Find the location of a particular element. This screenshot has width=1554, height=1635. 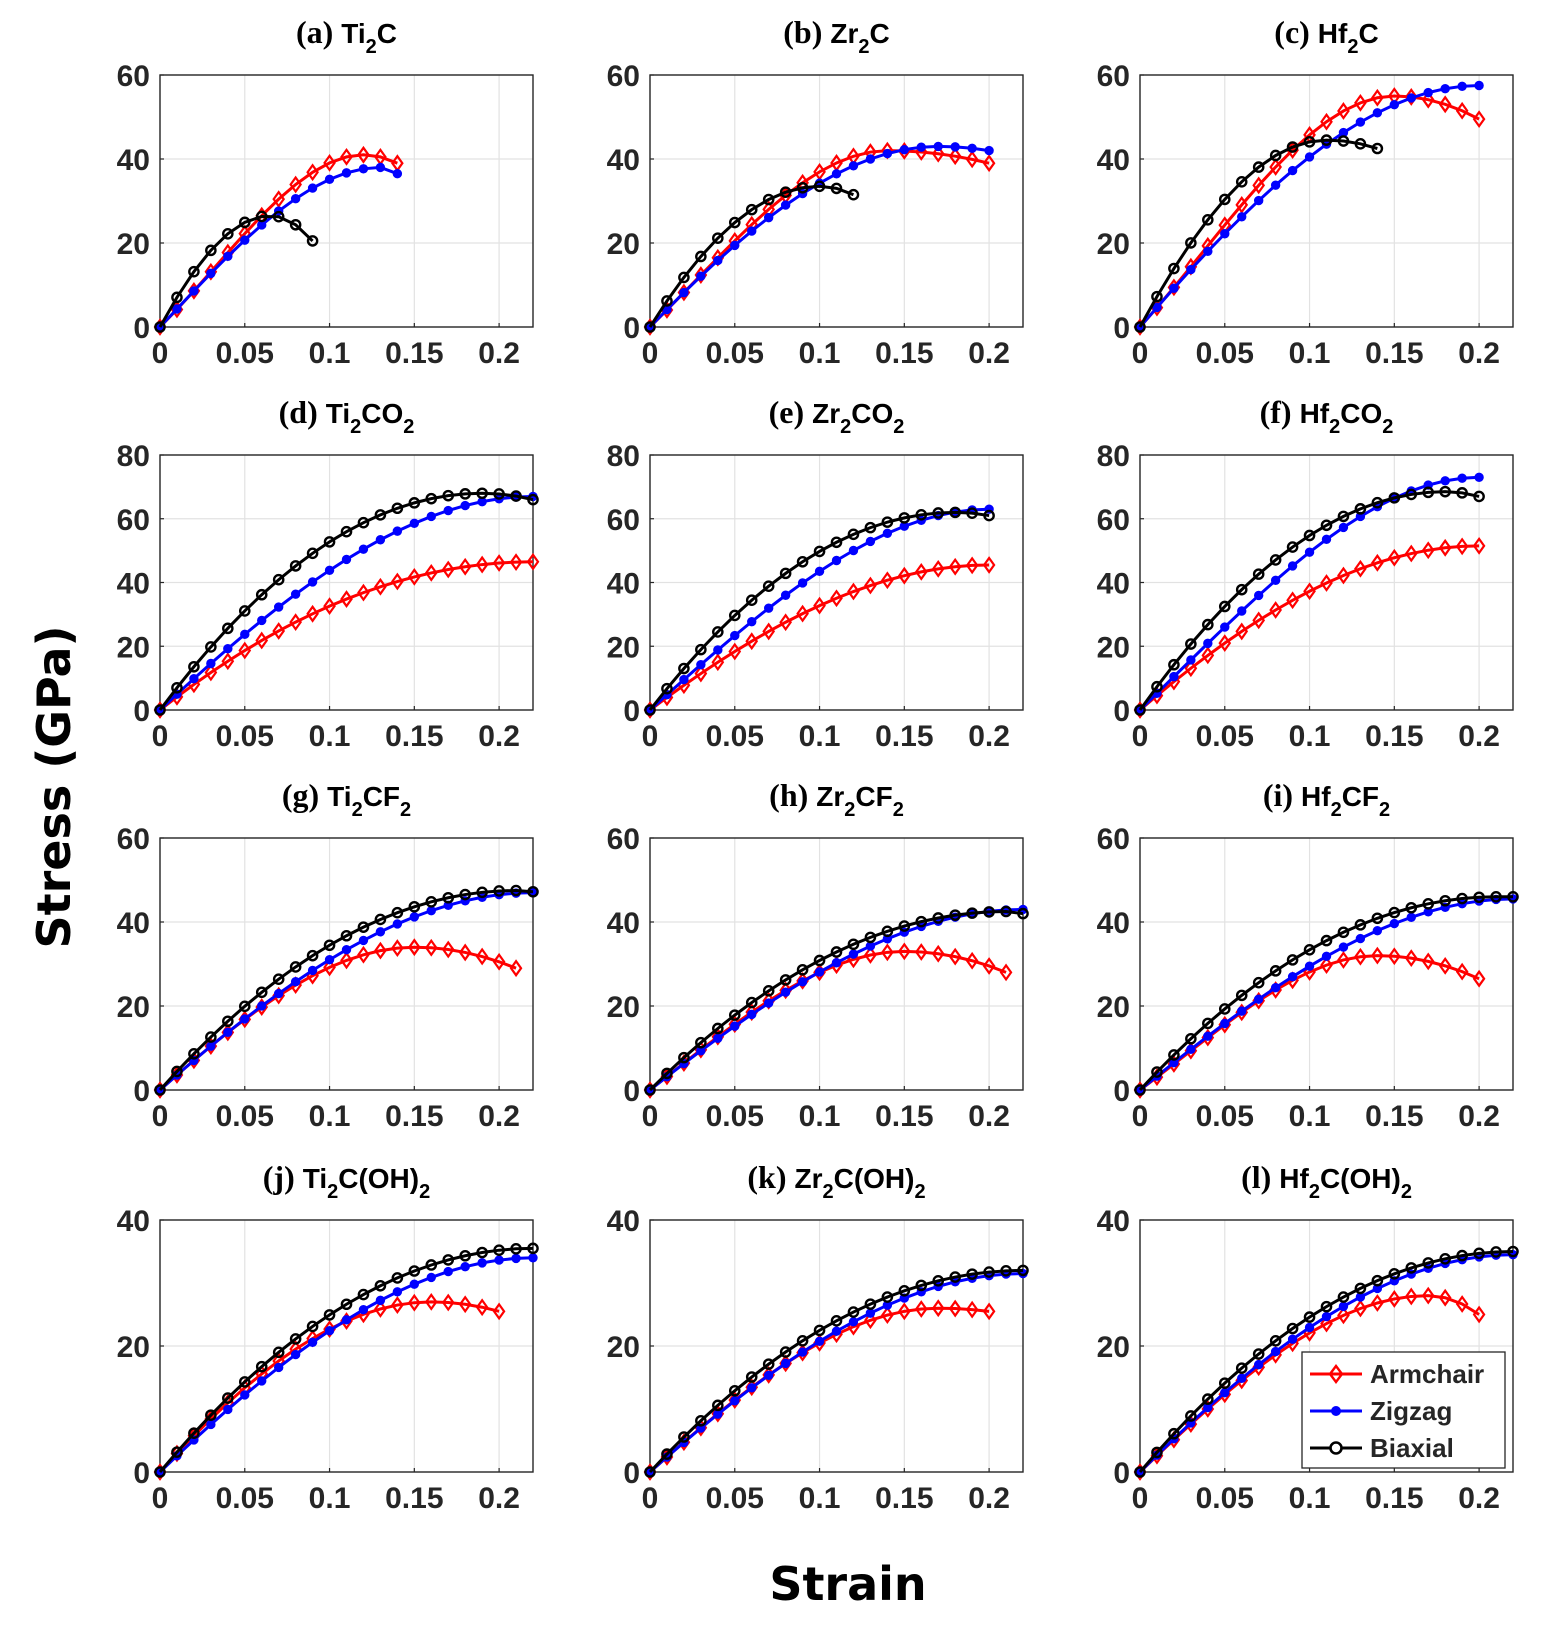

series-line-biaxial is located at coordinates (751, 256).